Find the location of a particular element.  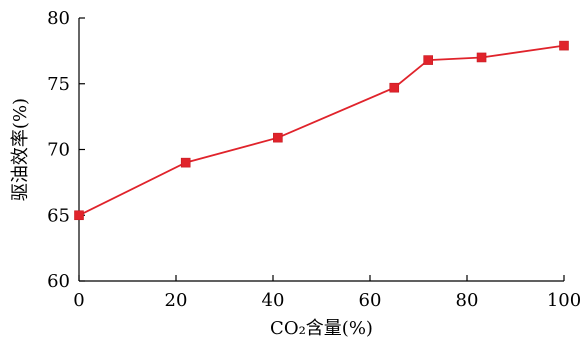

x-tick-label: 20 is located at coordinates (176, 300).